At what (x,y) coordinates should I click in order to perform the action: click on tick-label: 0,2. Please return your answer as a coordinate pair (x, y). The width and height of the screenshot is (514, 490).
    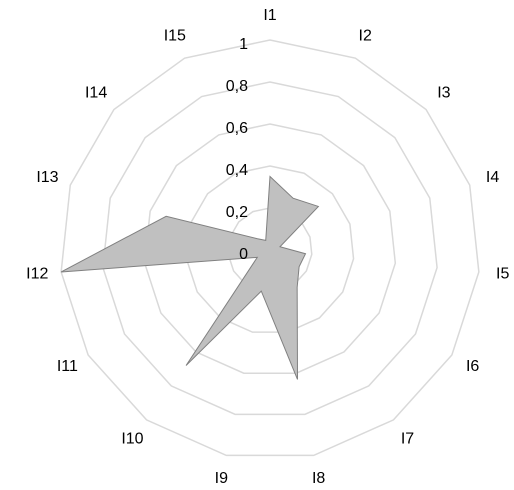
    Looking at the image, I should click on (237, 212).